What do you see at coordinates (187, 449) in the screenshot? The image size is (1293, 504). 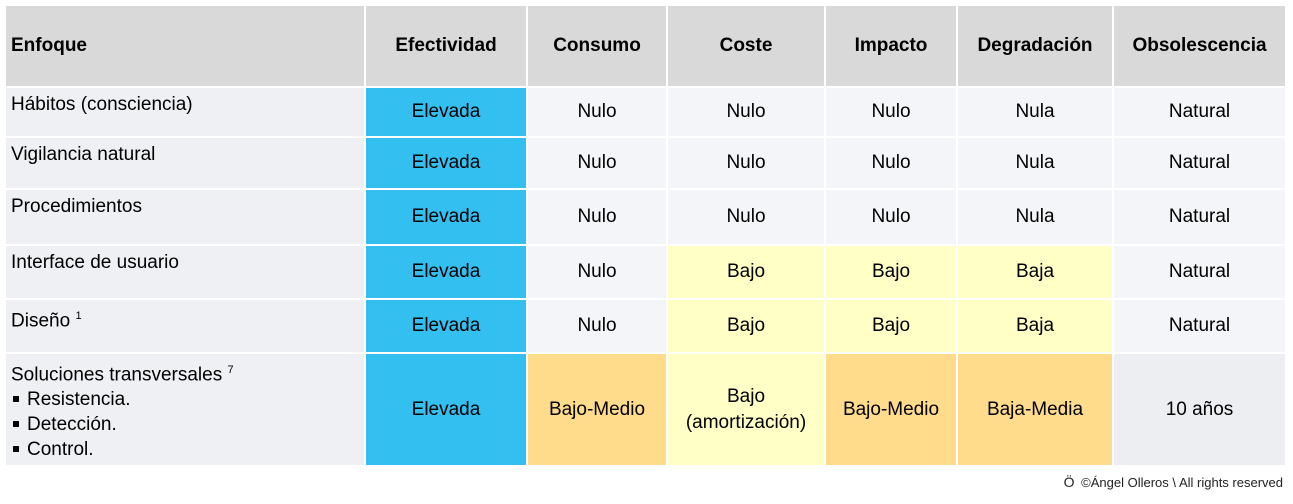 I see `bullet-item: Control.` at bounding box center [187, 449].